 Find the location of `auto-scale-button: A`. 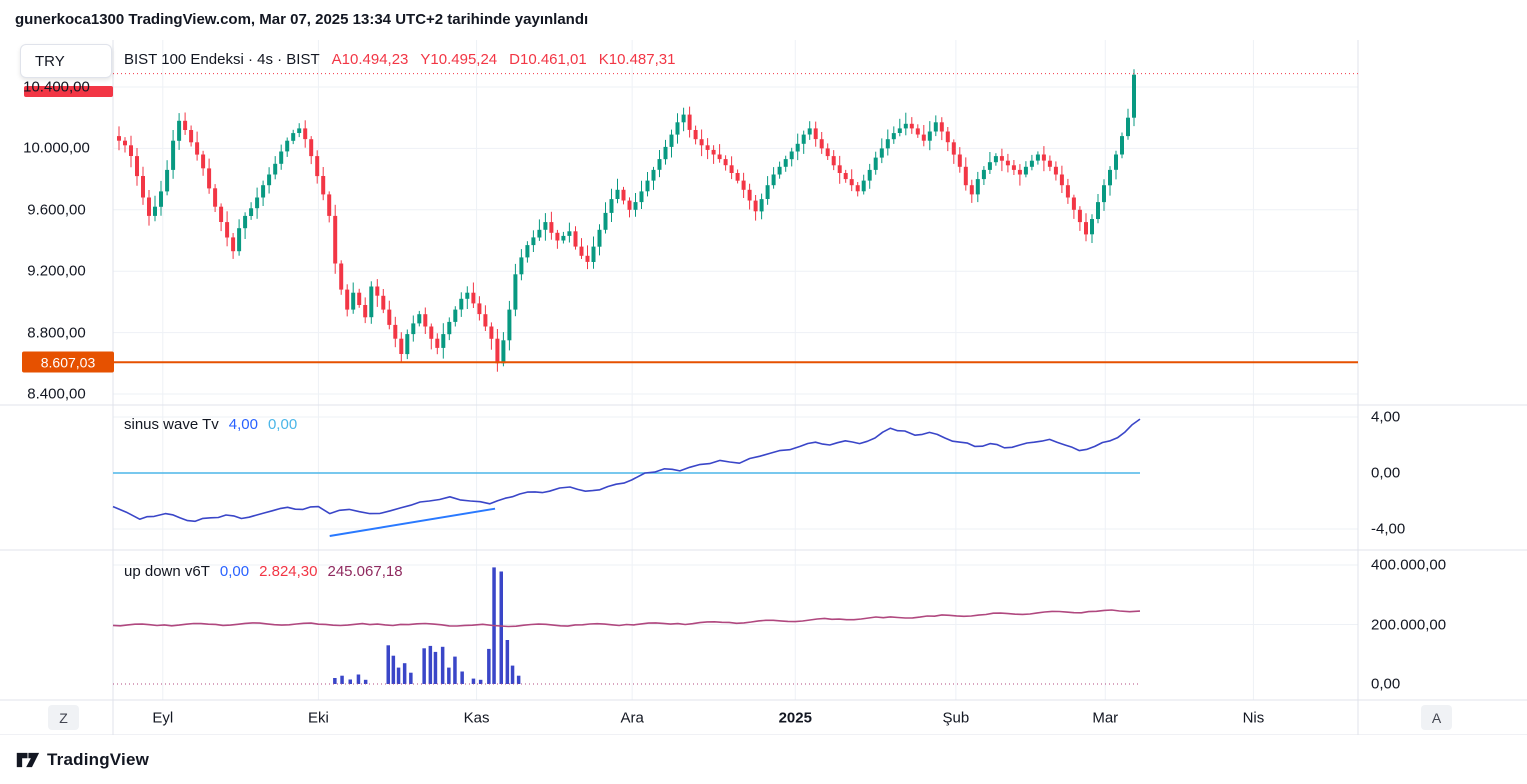

auto-scale-button: A is located at coordinates (1436, 717).